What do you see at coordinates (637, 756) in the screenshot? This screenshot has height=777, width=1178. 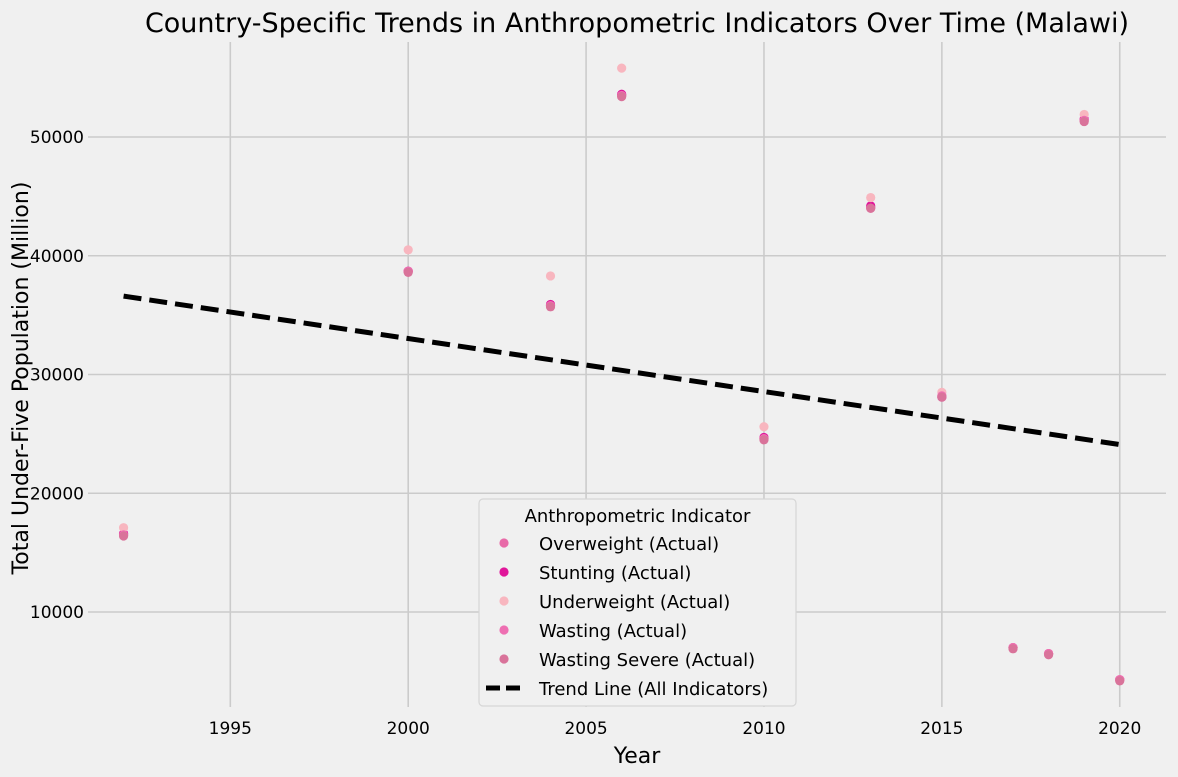 I see `x-axis-title: Year` at bounding box center [637, 756].